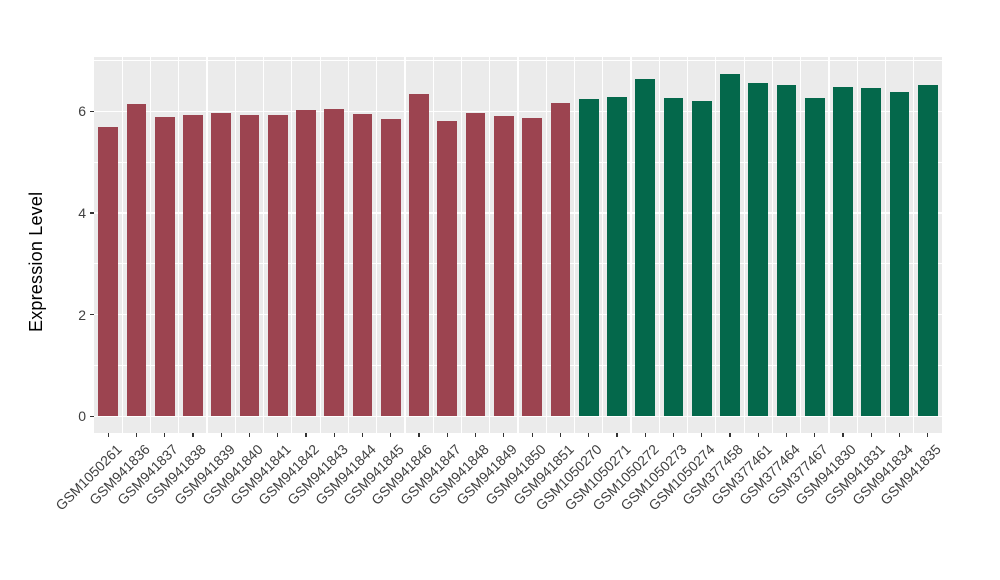 Image resolution: width=1000 pixels, height=580 pixels. What do you see at coordinates (730, 245) in the screenshot?
I see `bar-GSM377458` at bounding box center [730, 245].